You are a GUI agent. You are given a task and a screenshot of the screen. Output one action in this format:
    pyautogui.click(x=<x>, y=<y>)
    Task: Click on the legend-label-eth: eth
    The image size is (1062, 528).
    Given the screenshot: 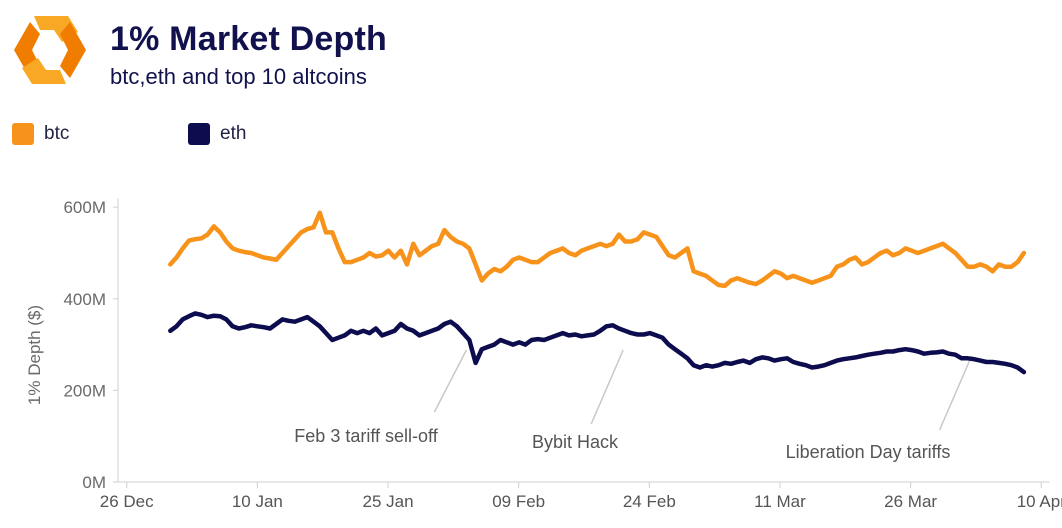 What is the action you would take?
    pyautogui.click(x=233, y=133)
    